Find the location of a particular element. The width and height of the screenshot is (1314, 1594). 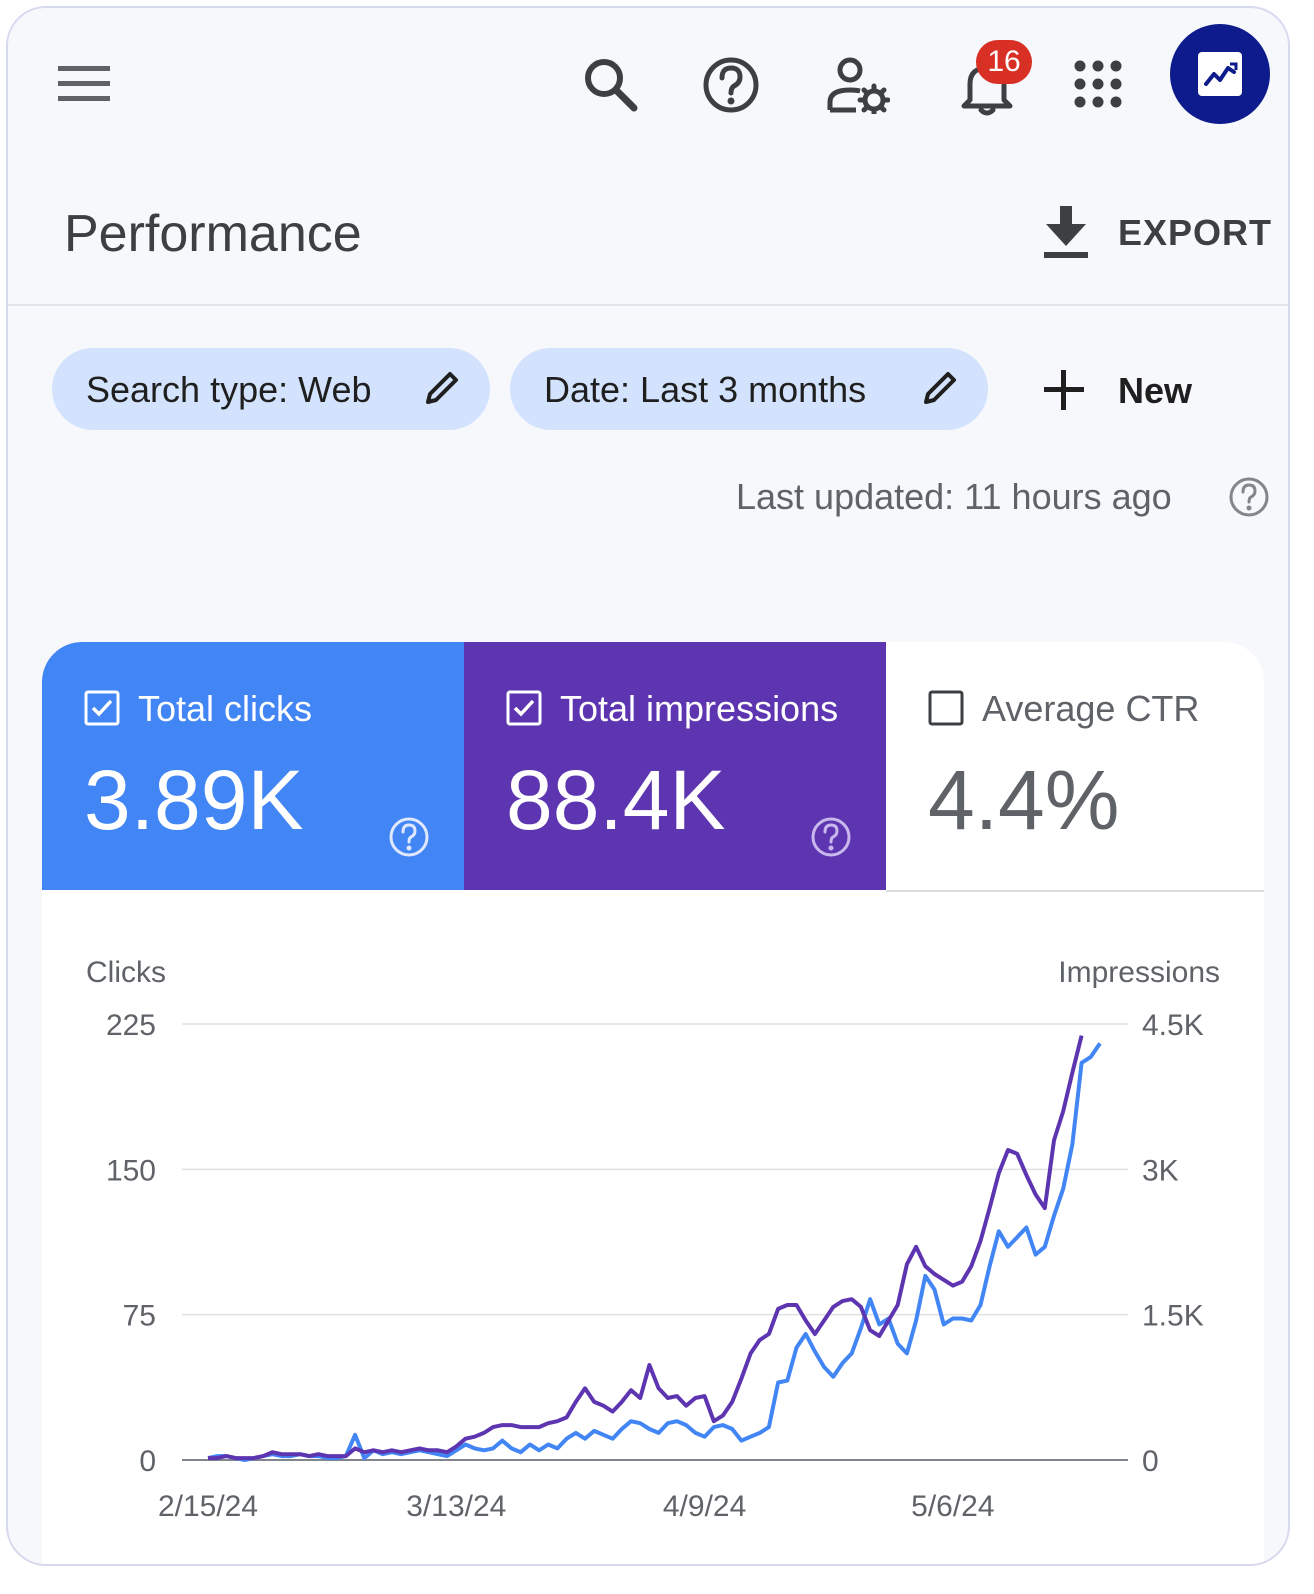

notifications-button: 16 is located at coordinates (992, 80).